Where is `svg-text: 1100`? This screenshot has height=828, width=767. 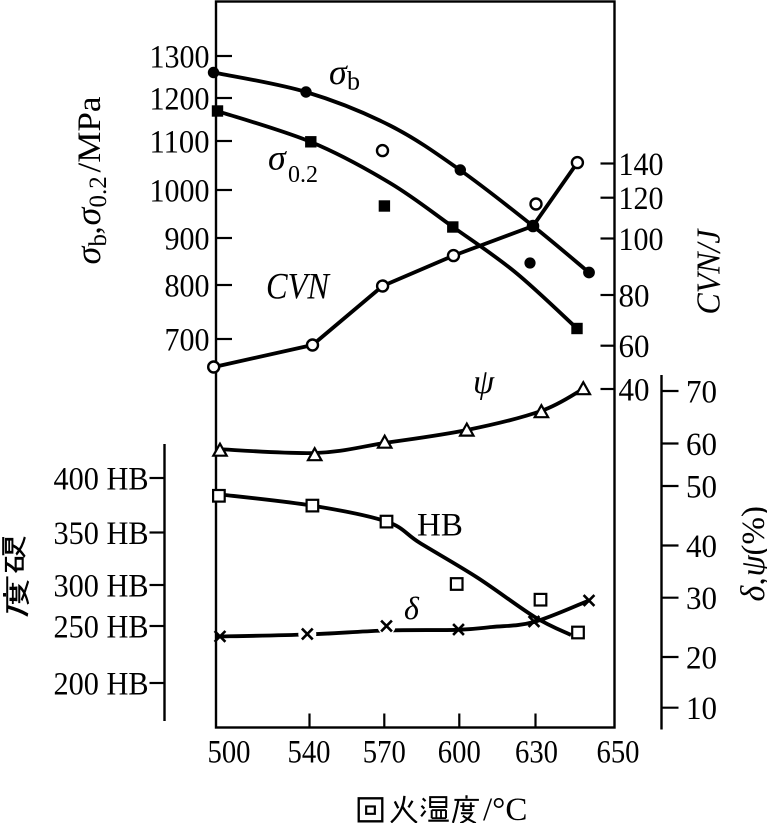 svg-text: 1100 is located at coordinates (180, 142).